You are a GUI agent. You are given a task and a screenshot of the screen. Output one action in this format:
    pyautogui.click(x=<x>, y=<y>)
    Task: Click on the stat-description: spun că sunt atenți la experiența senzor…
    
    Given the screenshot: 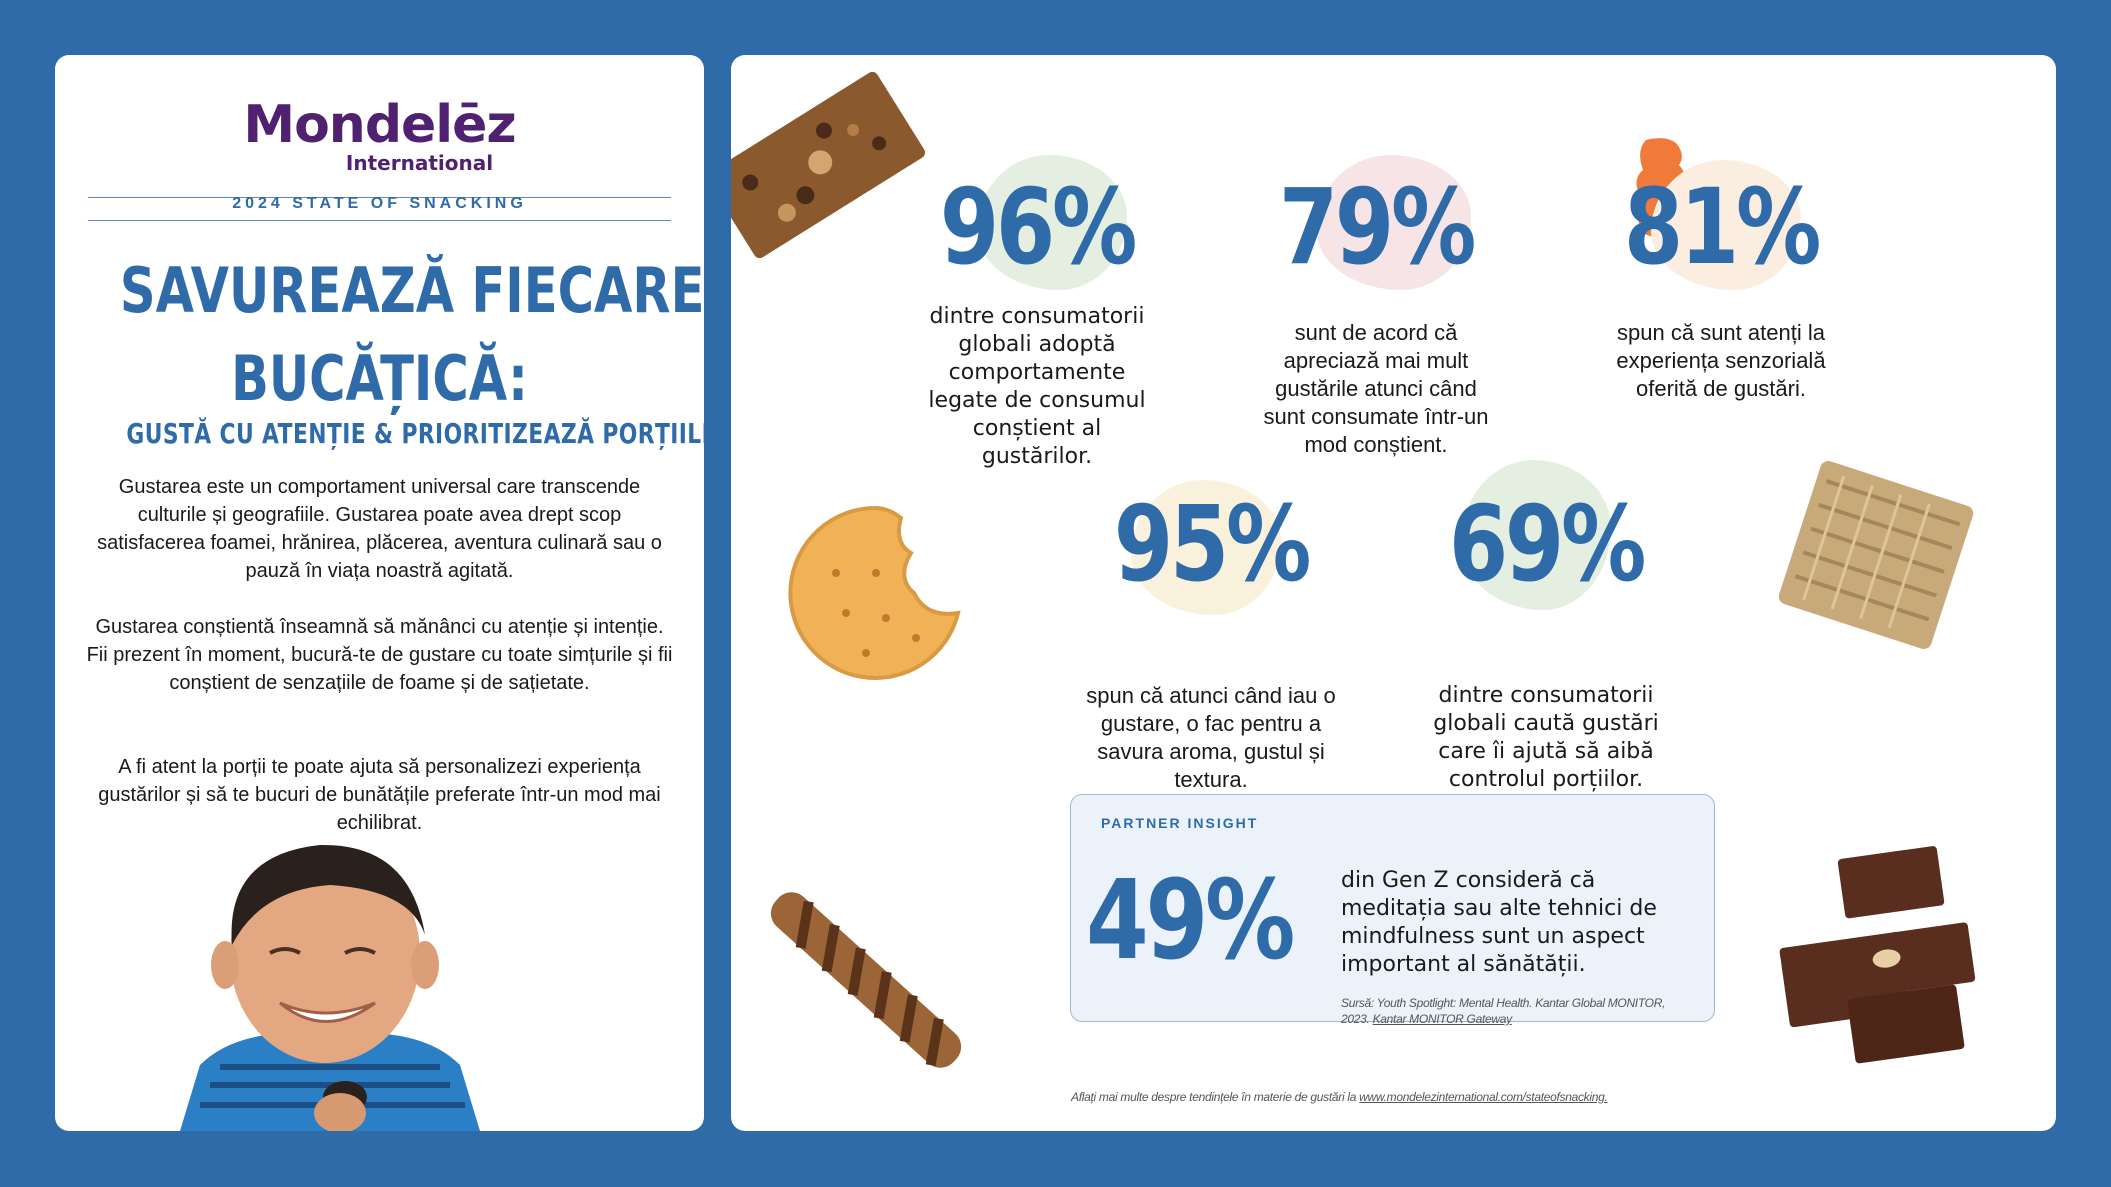 What is the action you would take?
    pyautogui.click(x=1721, y=360)
    